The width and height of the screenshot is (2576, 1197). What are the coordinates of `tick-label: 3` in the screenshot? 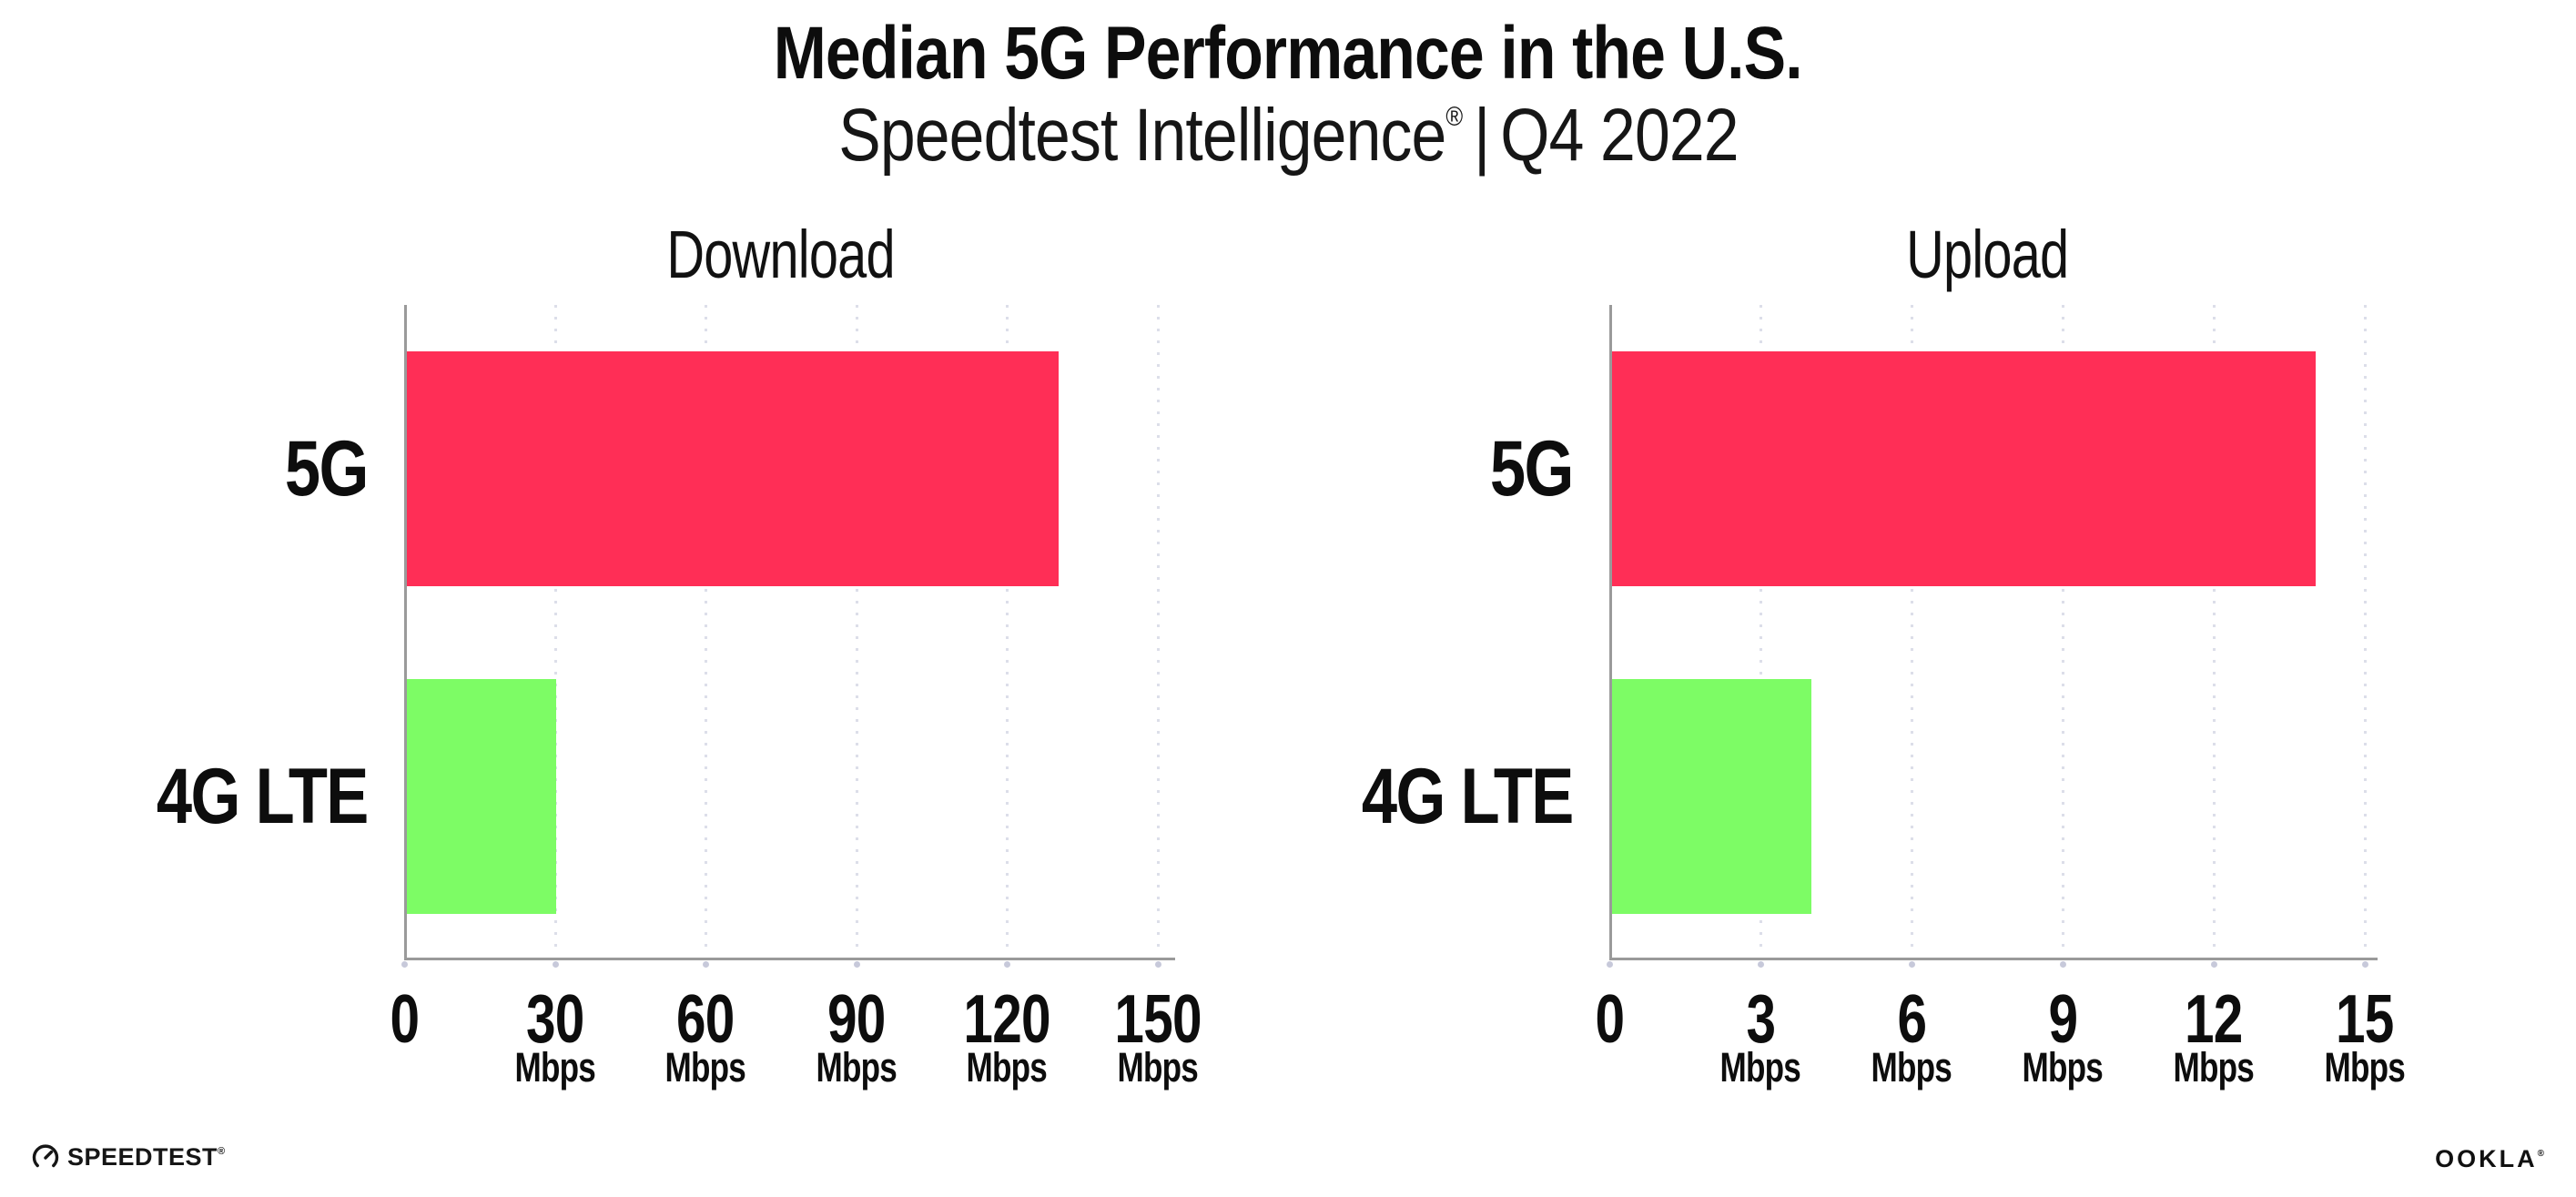 It's located at (1761, 1018).